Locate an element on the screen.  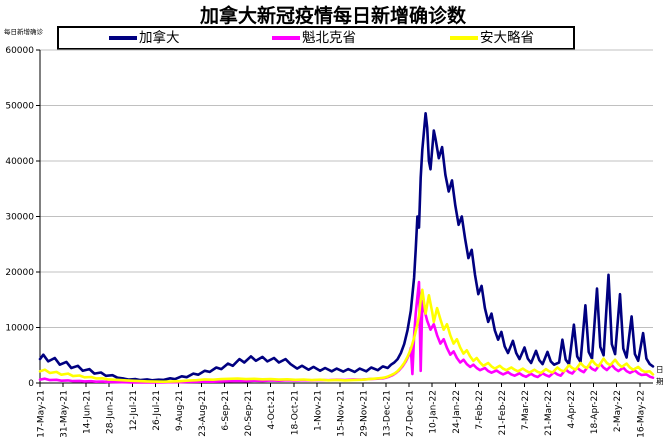
x-tick-label: 14-Jun-21 is located at coordinates (88, 412).